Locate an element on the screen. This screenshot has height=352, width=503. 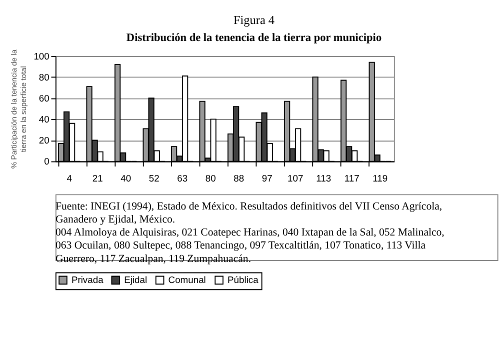
x-tick-label: 119 is located at coordinates (380, 178).